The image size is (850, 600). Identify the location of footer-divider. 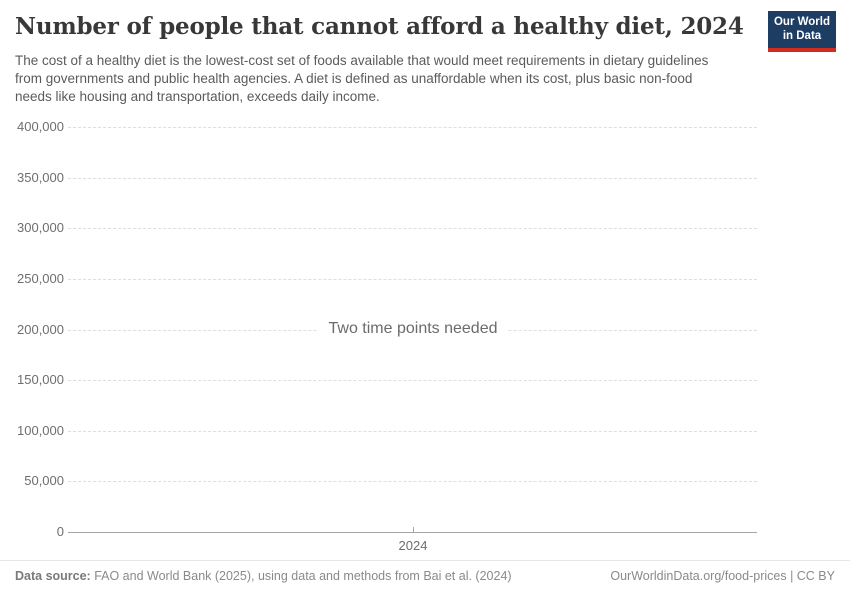
(425, 560).